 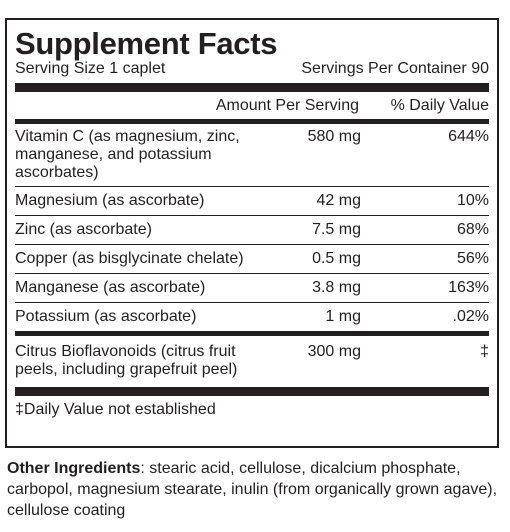 What do you see at coordinates (336, 258) in the screenshot?
I see `nutrient-amount: 0.5 mg` at bounding box center [336, 258].